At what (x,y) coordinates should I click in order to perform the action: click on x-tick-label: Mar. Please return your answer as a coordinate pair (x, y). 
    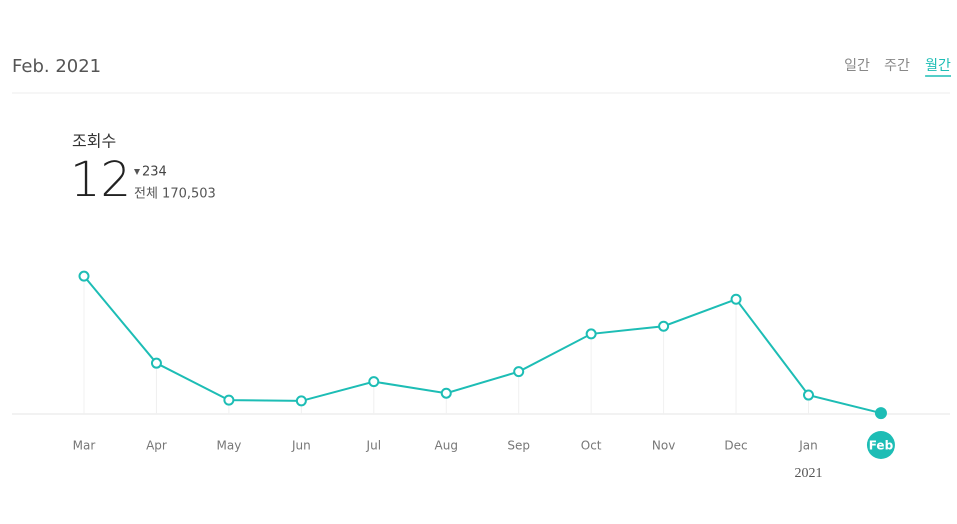
    Looking at the image, I should click on (84, 446).